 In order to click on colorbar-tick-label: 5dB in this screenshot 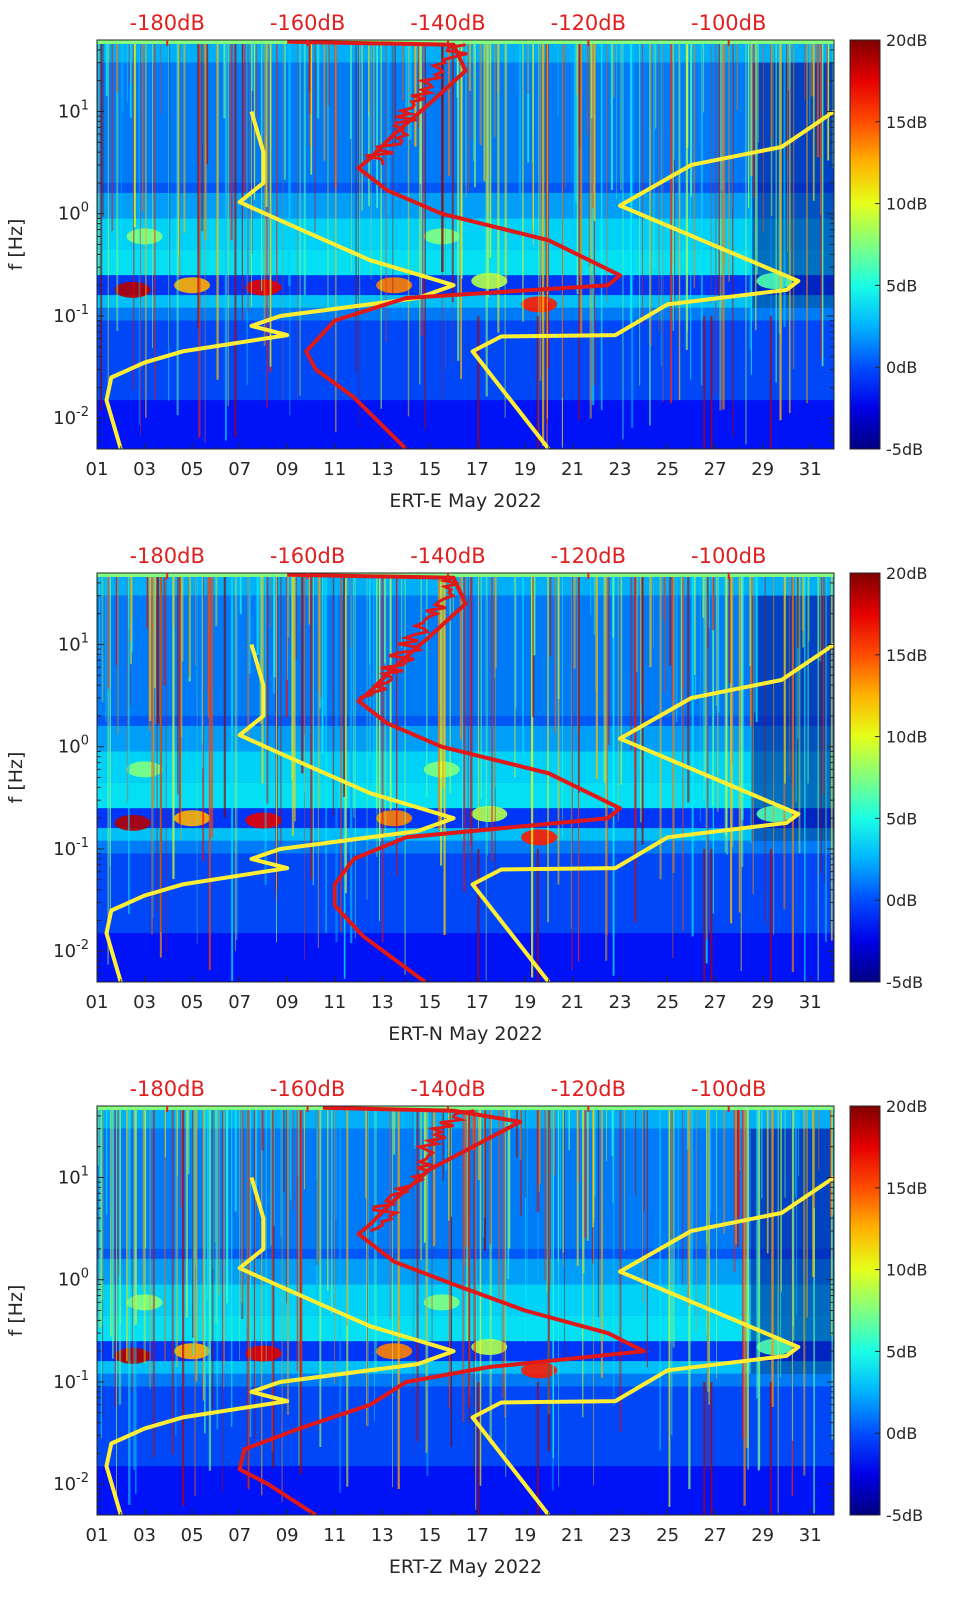, I will do `click(901, 1351)`.